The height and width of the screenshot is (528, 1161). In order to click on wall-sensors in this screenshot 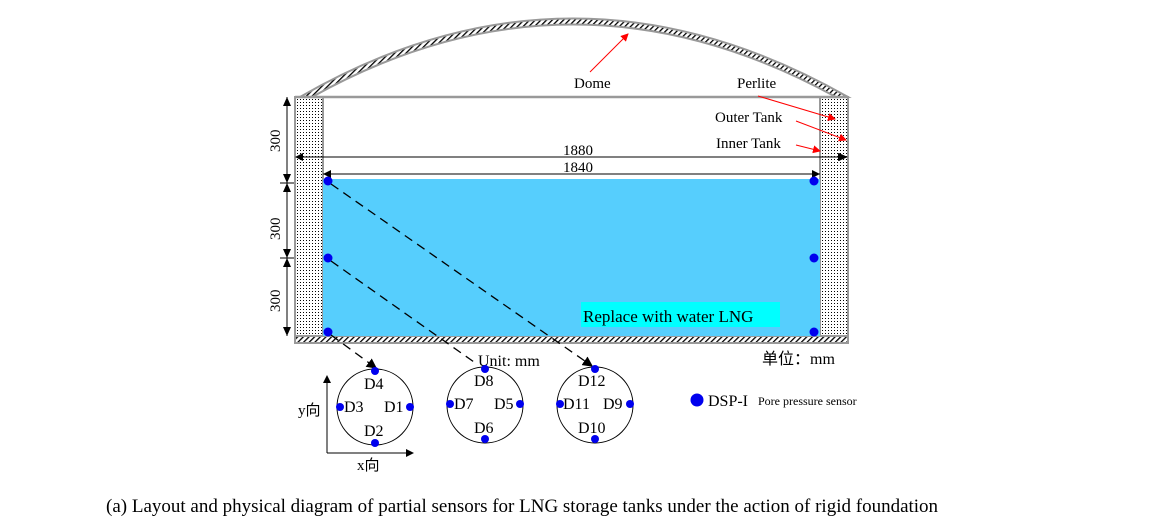, I will do `click(571, 256)`.